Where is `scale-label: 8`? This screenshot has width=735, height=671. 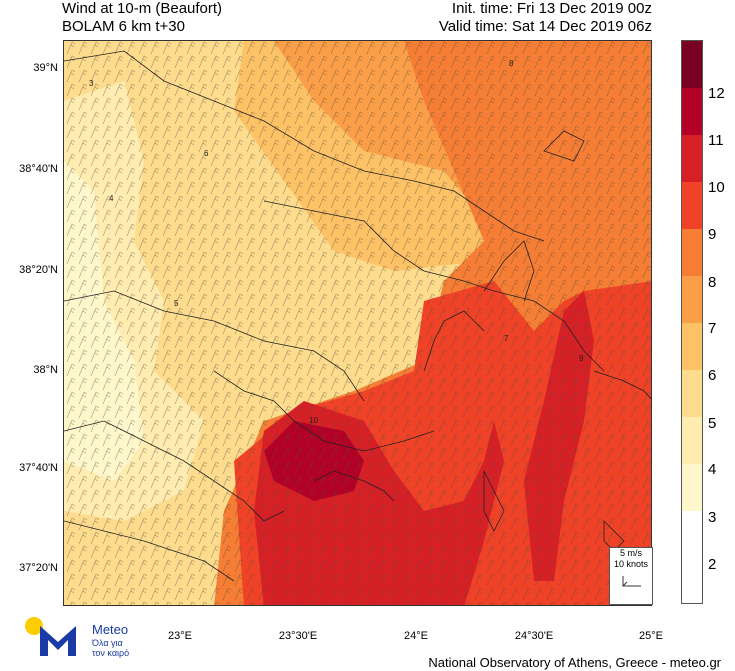
scale-label: 8 is located at coordinates (712, 282).